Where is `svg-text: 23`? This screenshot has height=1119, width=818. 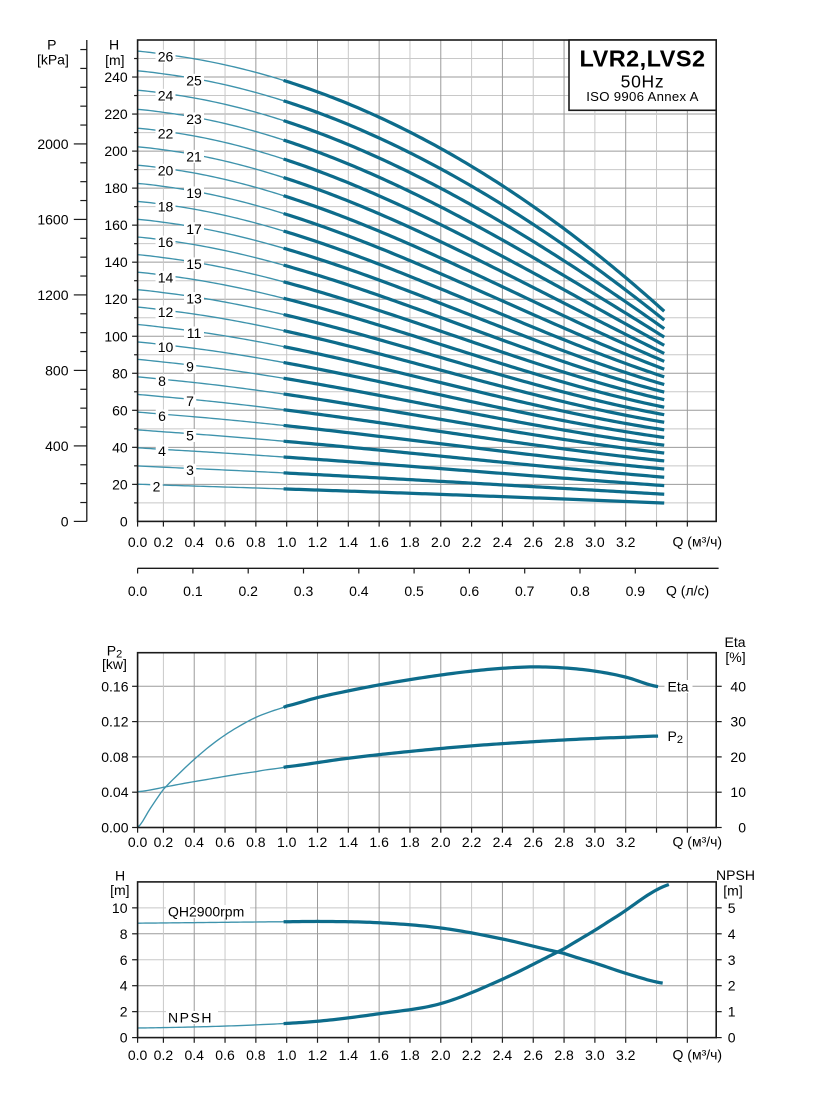
svg-text: 23 is located at coordinates (194, 119).